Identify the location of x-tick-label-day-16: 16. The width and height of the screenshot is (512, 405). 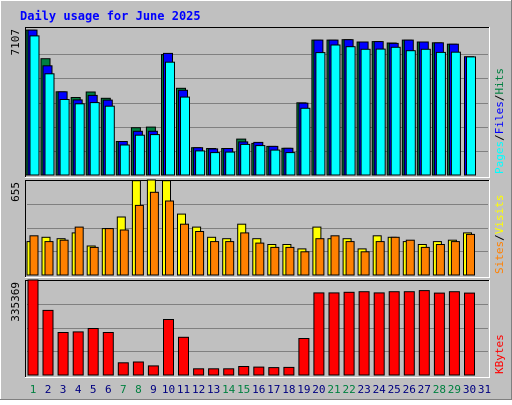
(258, 389).